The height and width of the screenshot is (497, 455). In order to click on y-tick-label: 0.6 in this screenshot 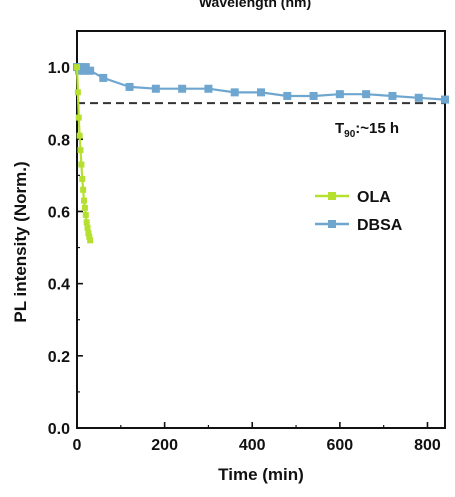, I will do `click(59, 212)`.